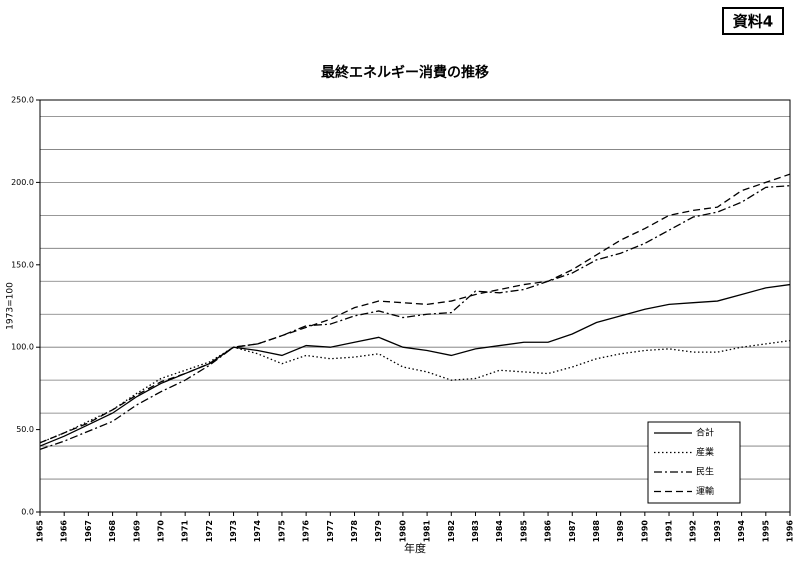 Image resolution: width=800 pixels, height=562 pixels. Describe the element at coordinates (22, 100) in the screenshot. I see `y-tick-label: 250.0` at that location.